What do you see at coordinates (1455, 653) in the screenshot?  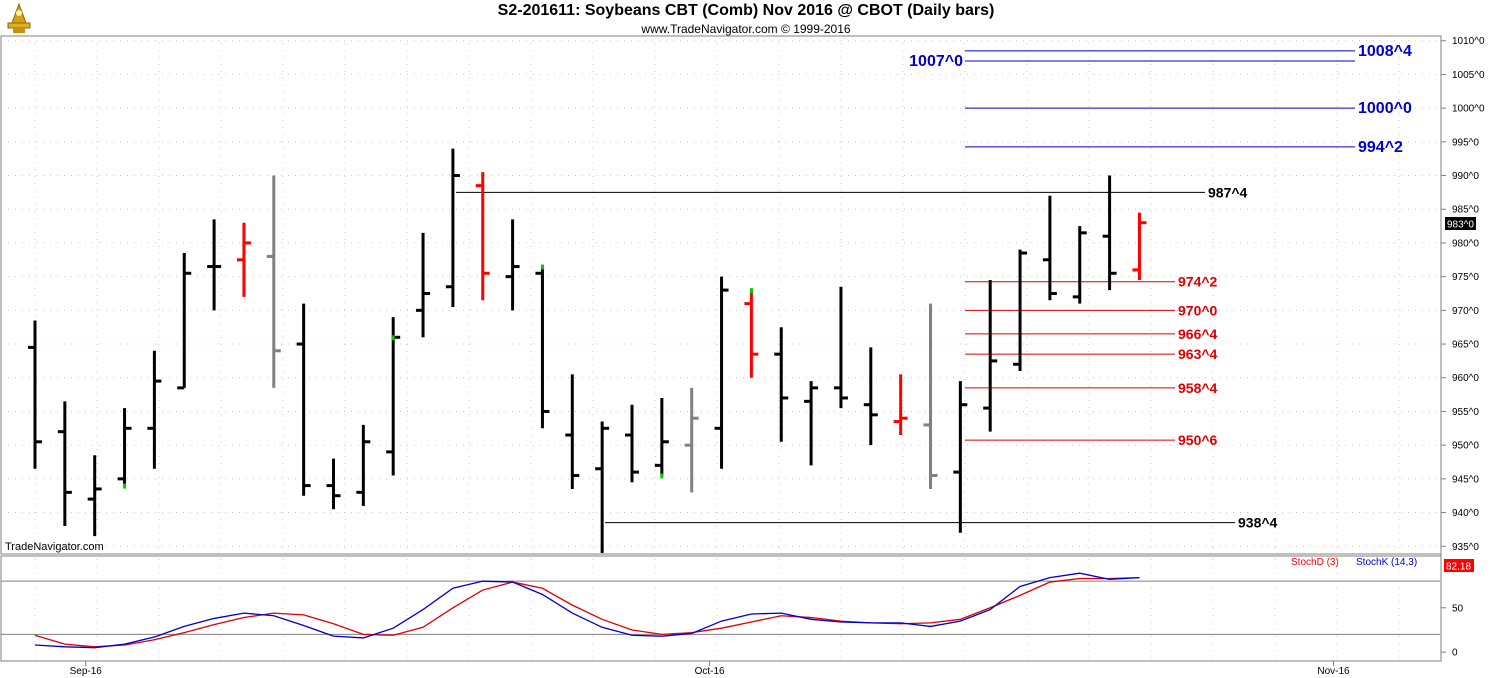 I see `stoch-tick-label: 0` at bounding box center [1455, 653].